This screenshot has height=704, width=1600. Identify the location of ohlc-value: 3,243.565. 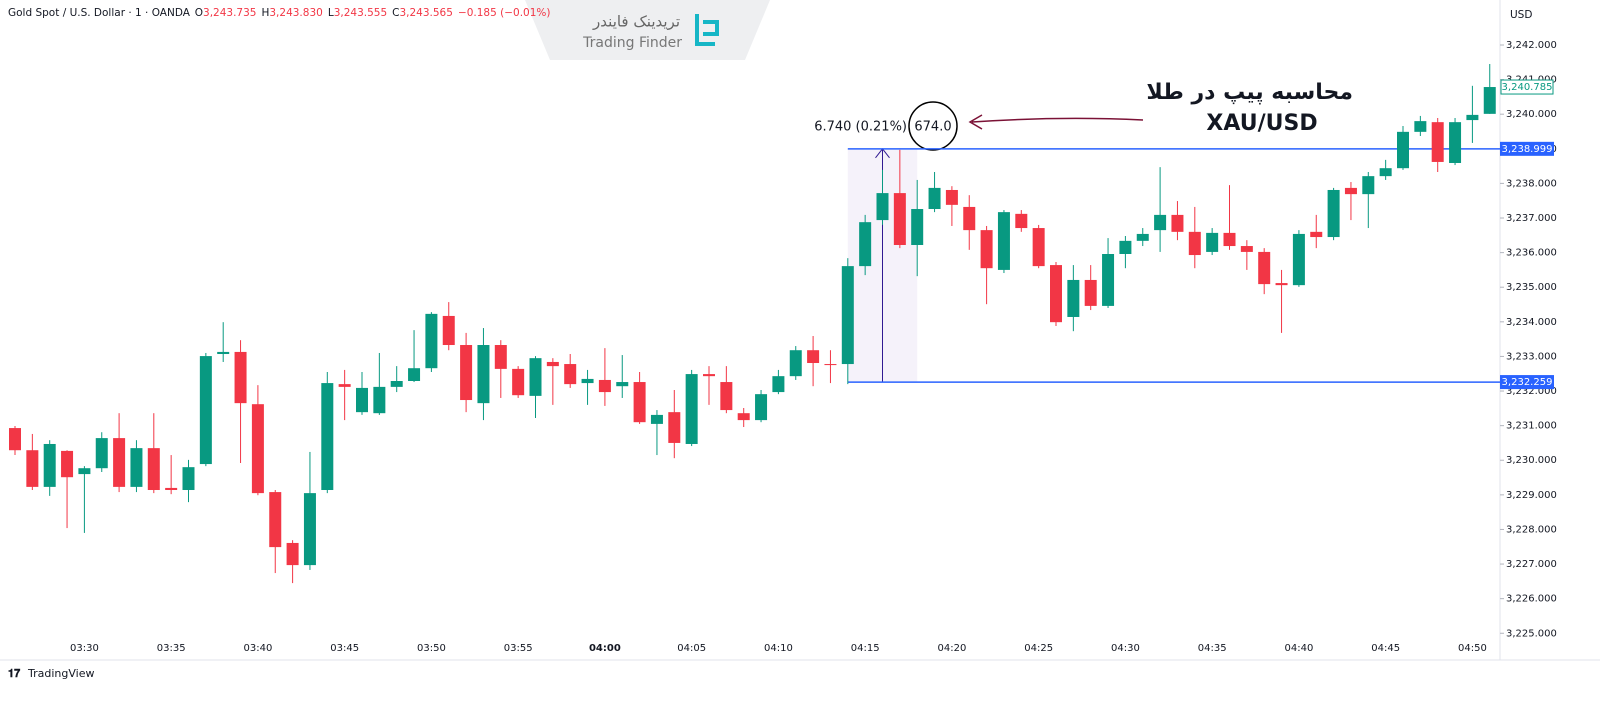
(425, 13).